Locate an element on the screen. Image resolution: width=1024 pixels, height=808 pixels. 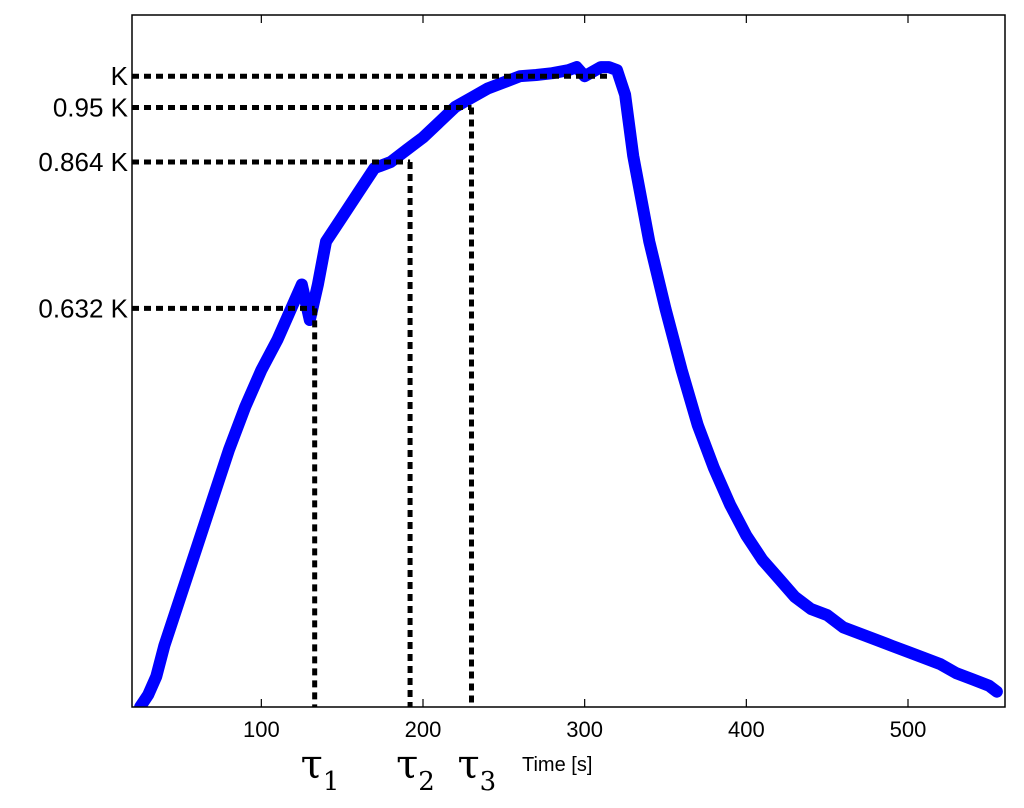
reference-label-2: 0.864 K is located at coordinates (83, 162).